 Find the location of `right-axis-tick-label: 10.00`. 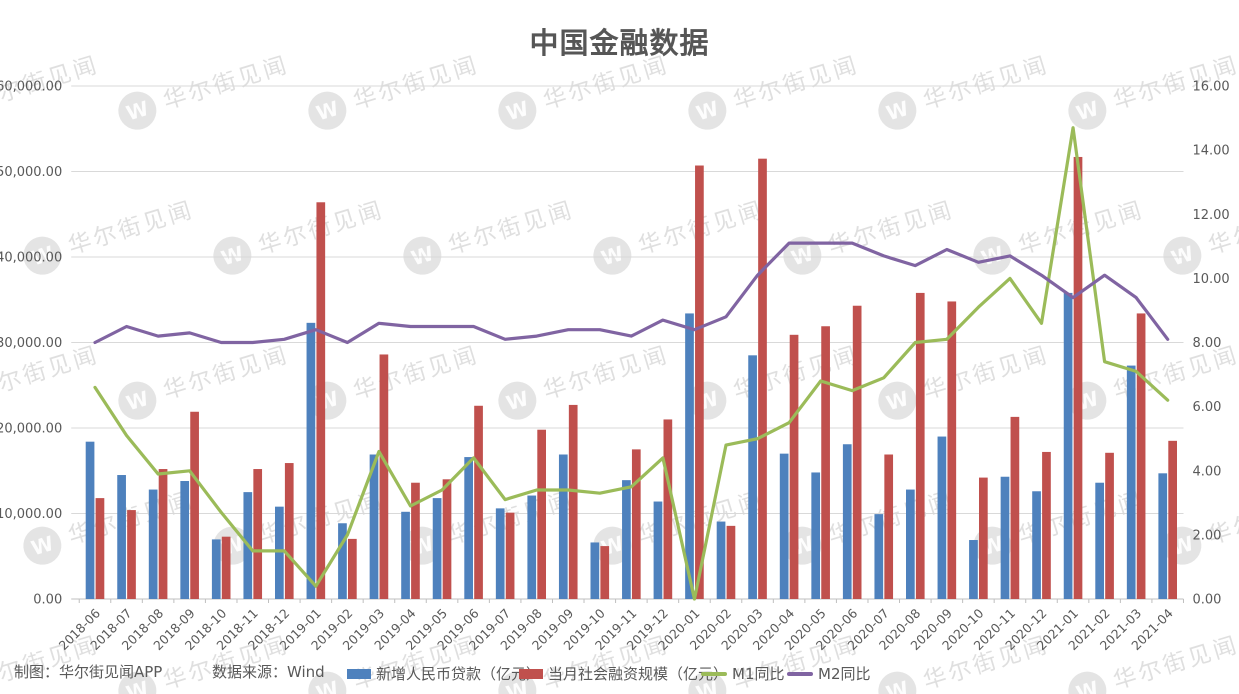

right-axis-tick-label: 10.00 is located at coordinates (1210, 279).